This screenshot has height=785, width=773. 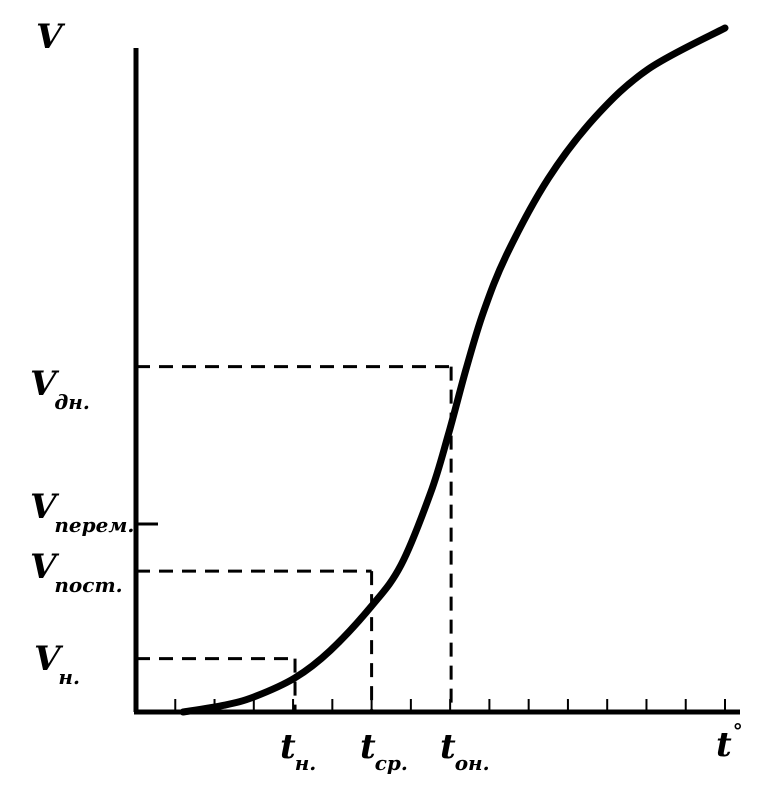 I want to click on y-tick-label-vperem: Vперем., so click(x=82, y=512).